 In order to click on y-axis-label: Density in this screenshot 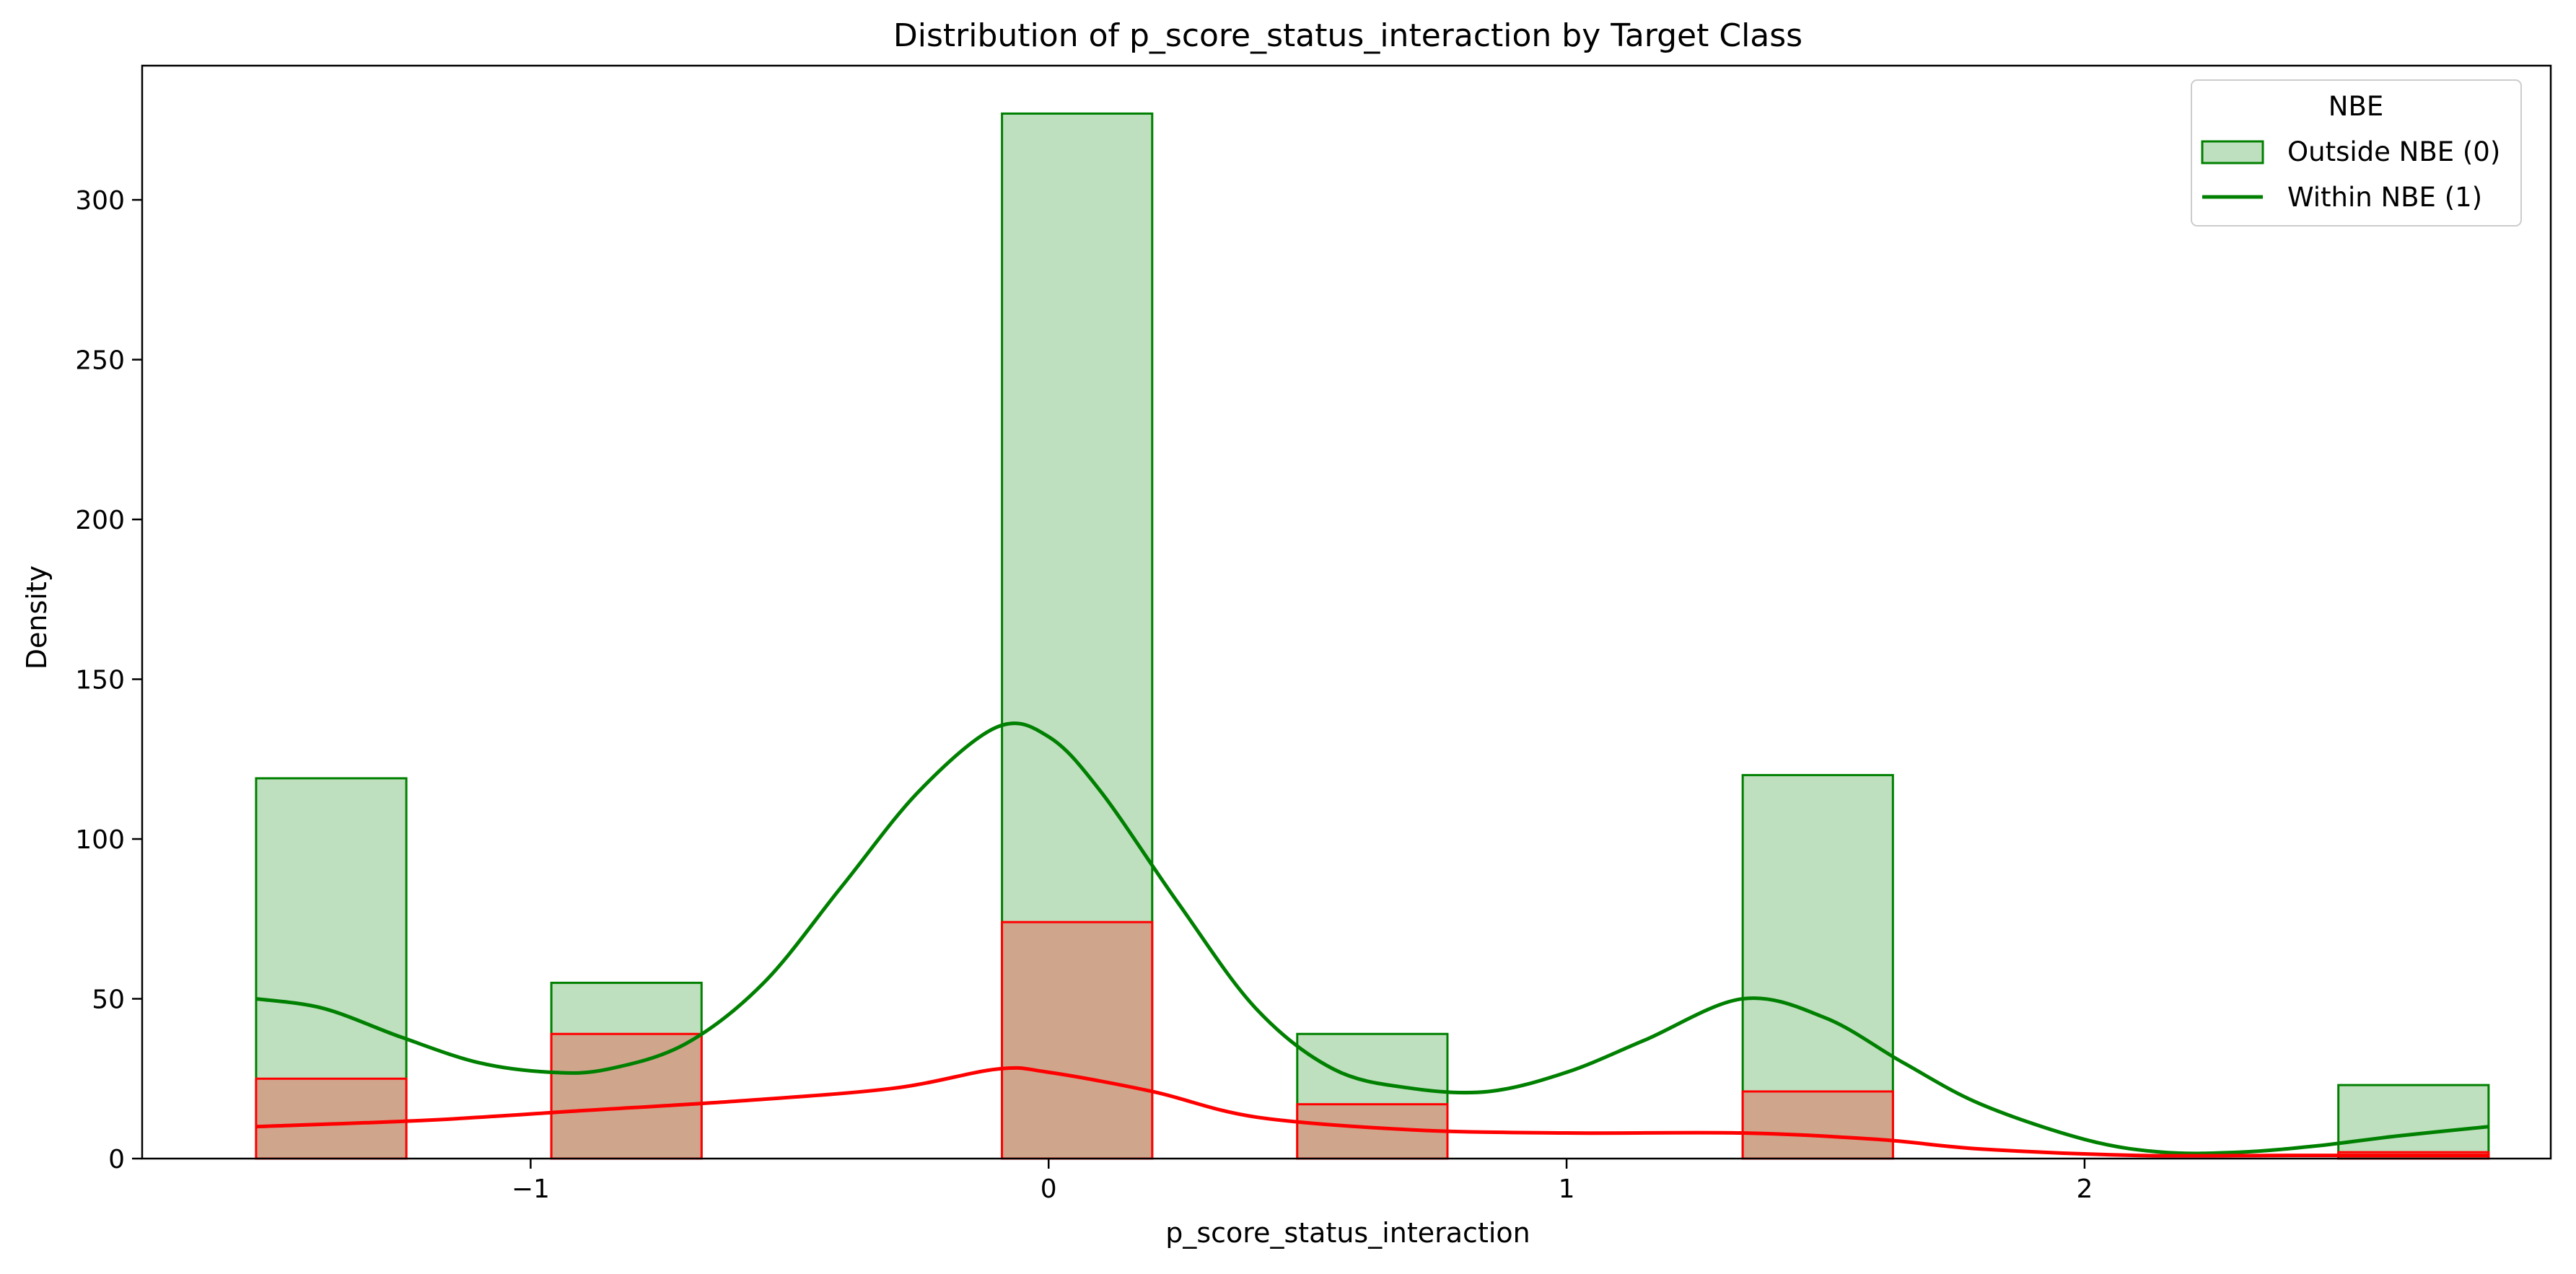, I will do `click(37, 617)`.